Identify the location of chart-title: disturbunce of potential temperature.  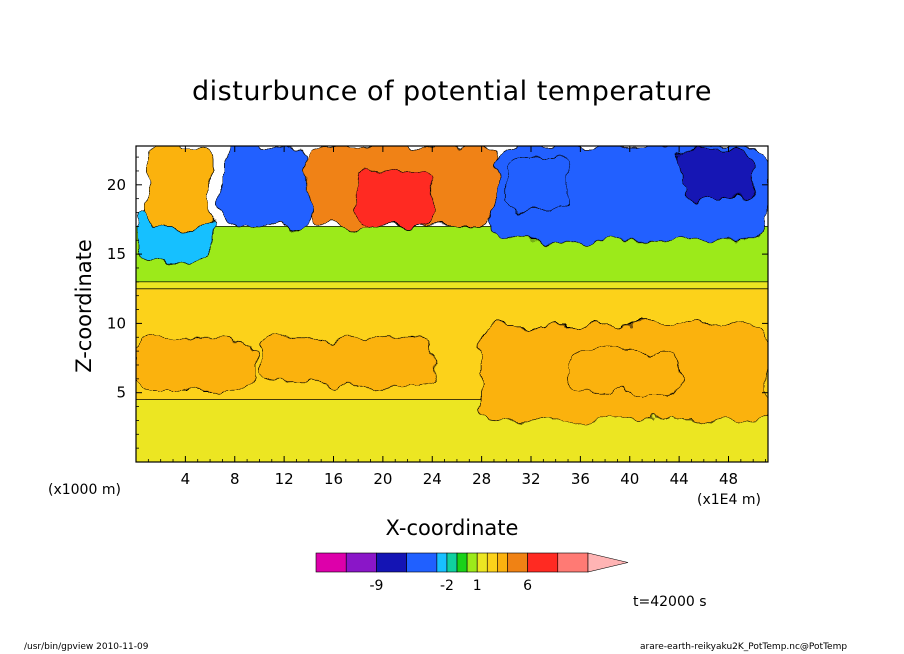
(452, 91).